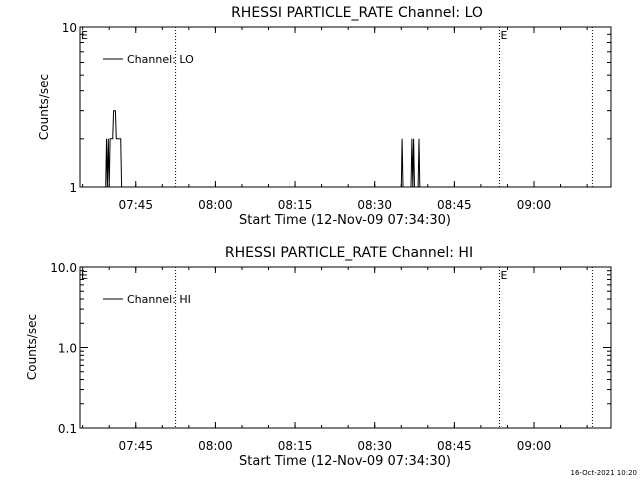 The image size is (640, 480). I want to click on series-line-lo, so click(263, 149).